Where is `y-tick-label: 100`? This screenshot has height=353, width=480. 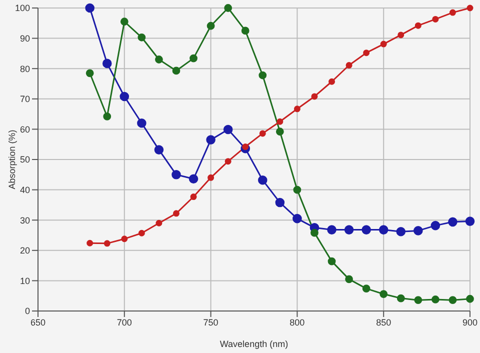
y-tick-label: 100 is located at coordinates (22, 8).